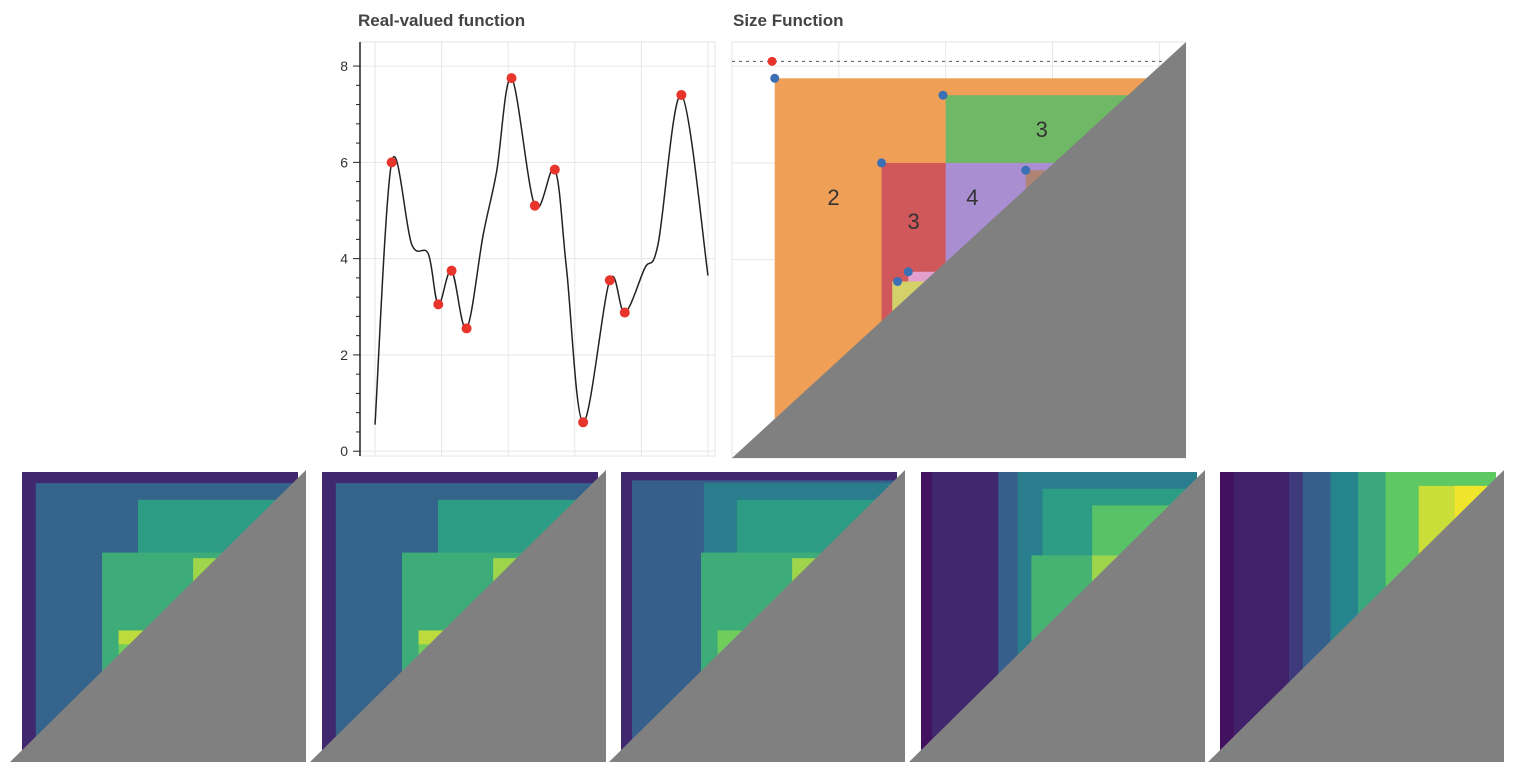  Describe the element at coordinates (442, 20) in the screenshot. I see `line-chart-title: Real-valued function` at that location.